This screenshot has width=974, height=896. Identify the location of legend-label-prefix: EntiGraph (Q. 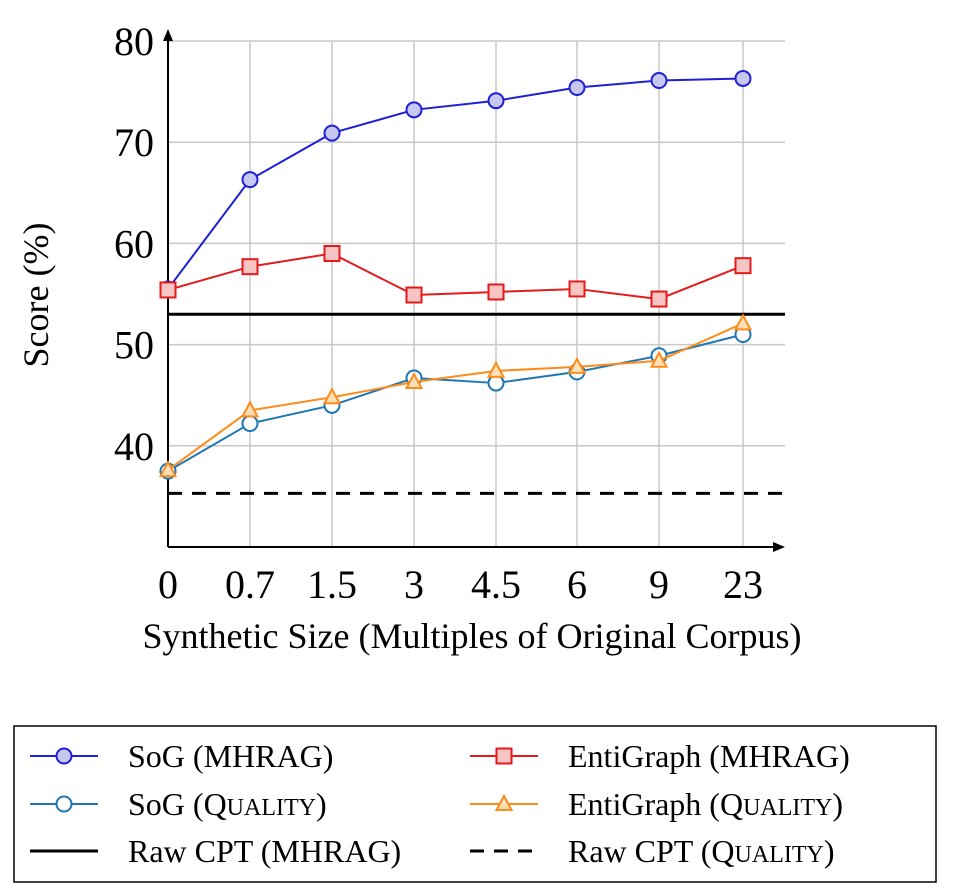
(655, 804).